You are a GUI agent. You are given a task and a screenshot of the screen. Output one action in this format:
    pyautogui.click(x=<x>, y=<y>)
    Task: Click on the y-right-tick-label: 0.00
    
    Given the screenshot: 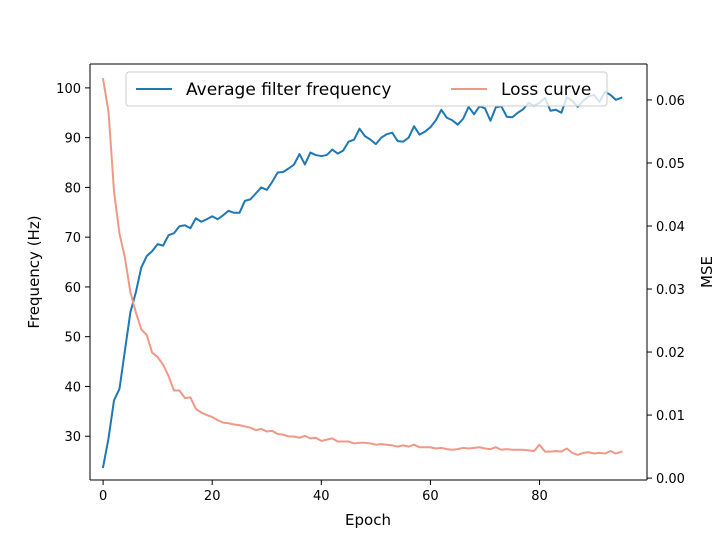 What is the action you would take?
    pyautogui.click(x=670, y=479)
    